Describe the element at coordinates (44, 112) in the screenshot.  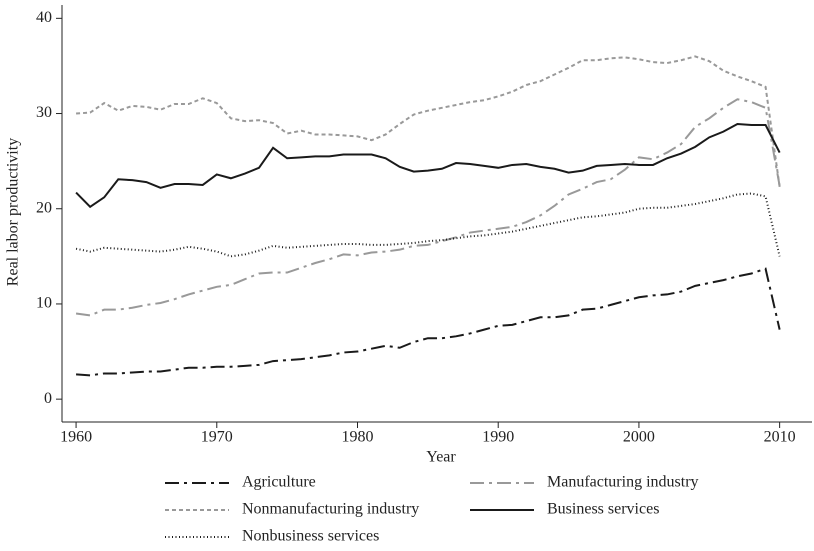
I see `y-tick-label: 30` at that location.